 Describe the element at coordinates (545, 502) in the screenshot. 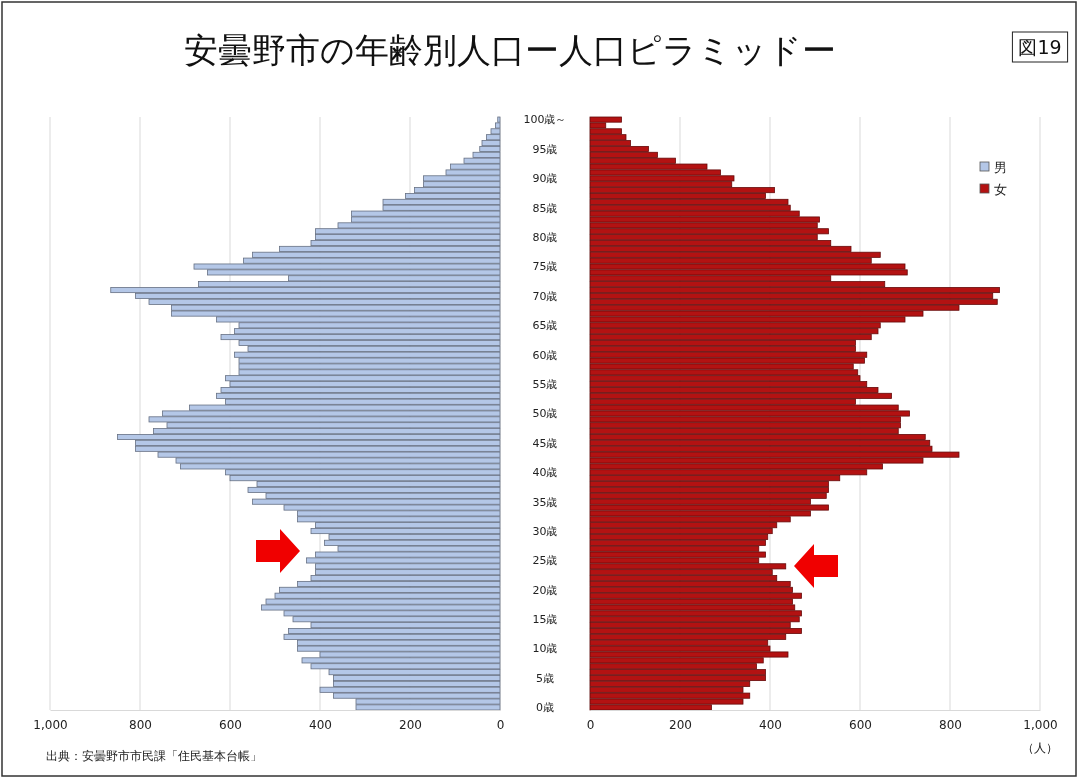

I see `y-tick-label: 35歳` at that location.